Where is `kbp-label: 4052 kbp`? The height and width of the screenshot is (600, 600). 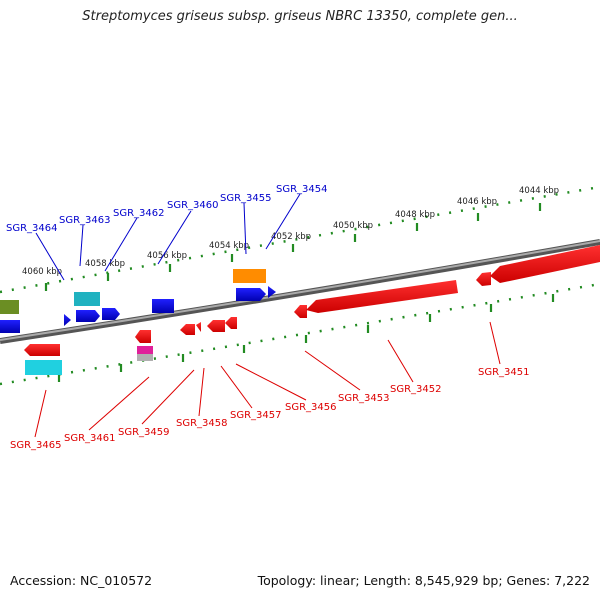 kbp-label: 4052 kbp is located at coordinates (291, 237).